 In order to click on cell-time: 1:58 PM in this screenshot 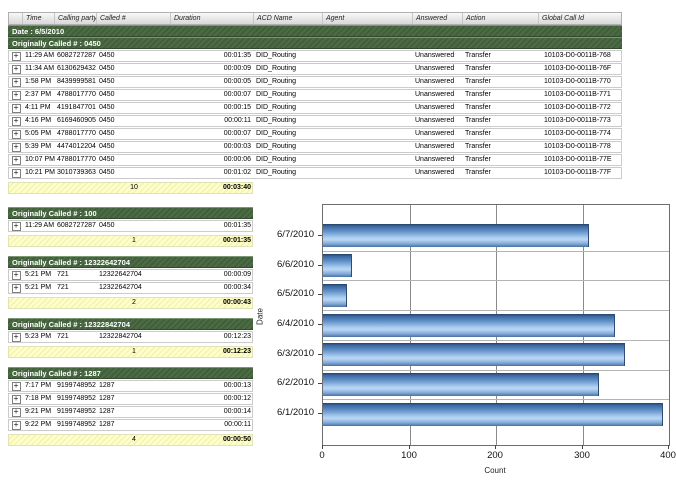, I will do `click(38, 81)`.